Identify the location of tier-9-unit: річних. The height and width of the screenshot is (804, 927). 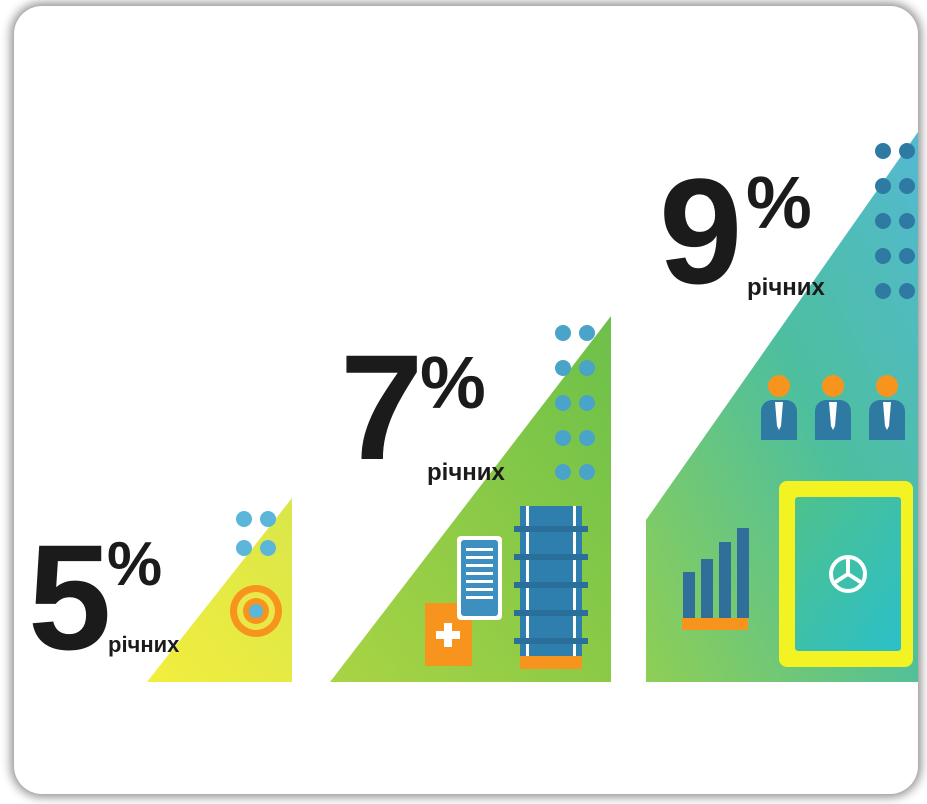
(786, 287).